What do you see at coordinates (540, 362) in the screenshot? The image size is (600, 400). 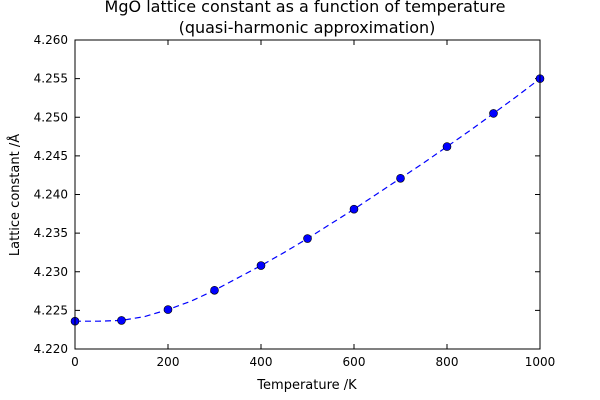 I see `x-tick-label: 1000` at bounding box center [540, 362].